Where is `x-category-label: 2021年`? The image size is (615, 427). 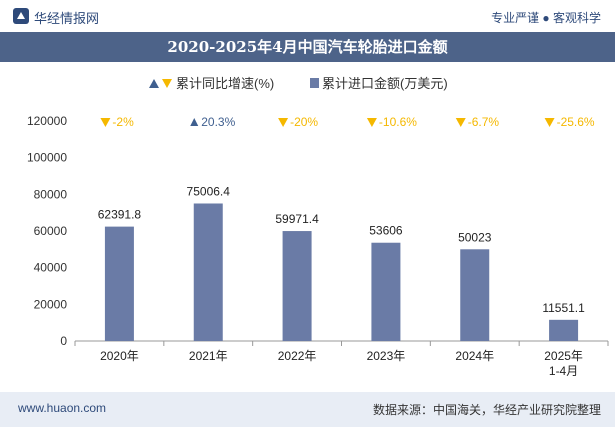 x-category-label: 2021年 is located at coordinates (208, 356).